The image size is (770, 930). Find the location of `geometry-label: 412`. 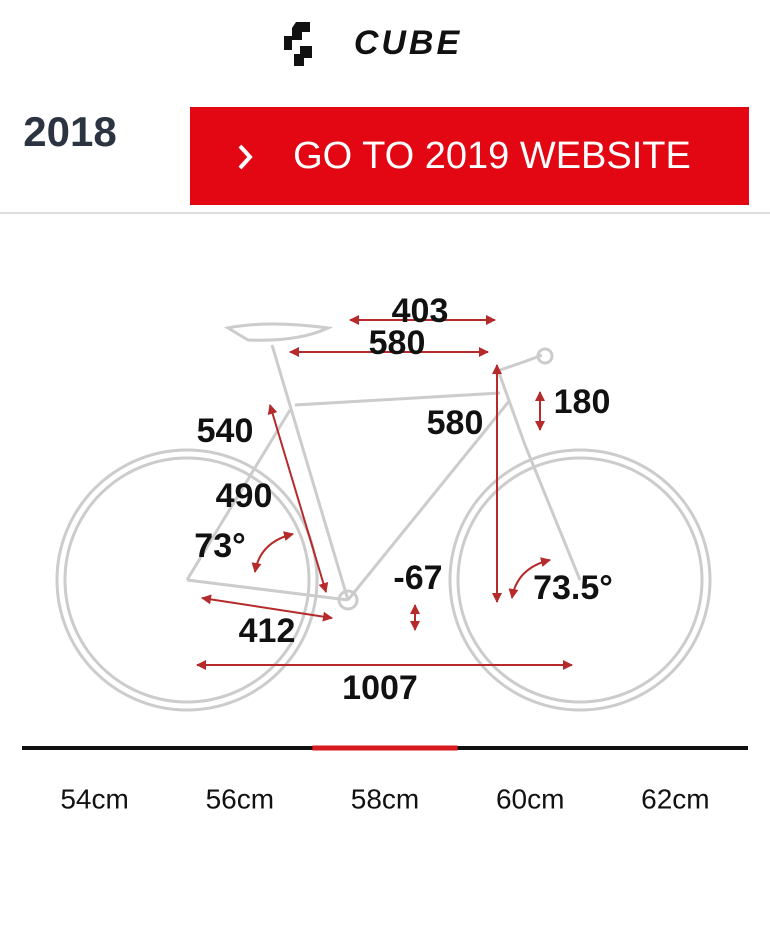

geometry-label: 412 is located at coordinates (267, 631).